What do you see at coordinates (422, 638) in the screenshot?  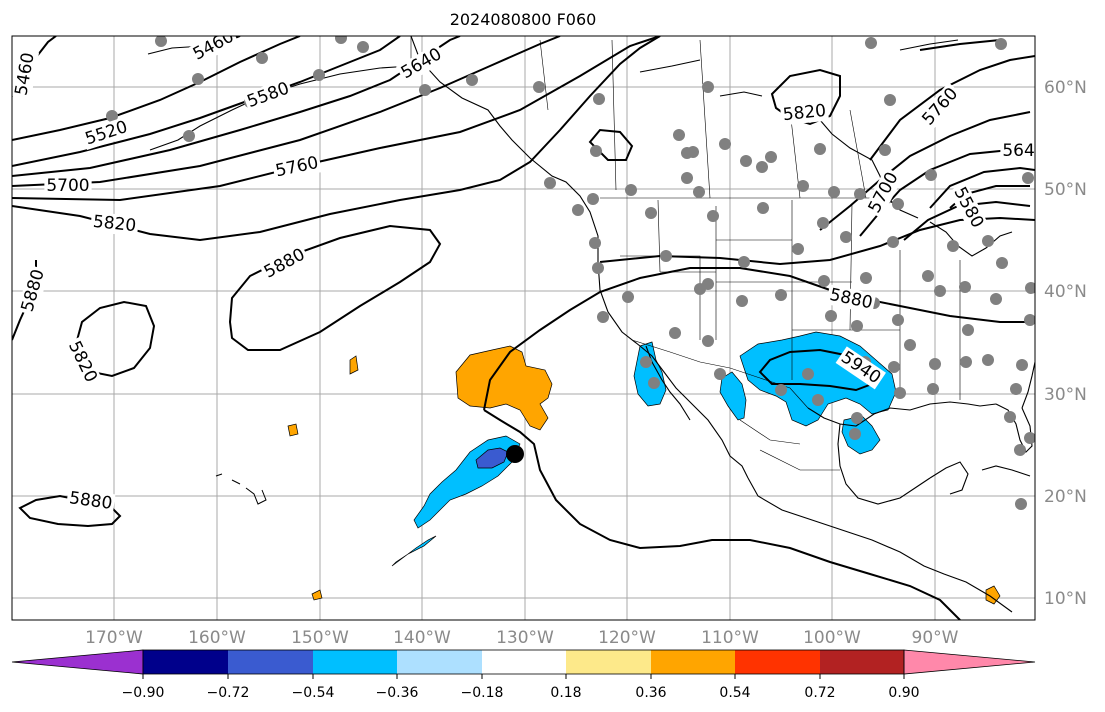 I see `lon-label: 140°W` at bounding box center [422, 638].